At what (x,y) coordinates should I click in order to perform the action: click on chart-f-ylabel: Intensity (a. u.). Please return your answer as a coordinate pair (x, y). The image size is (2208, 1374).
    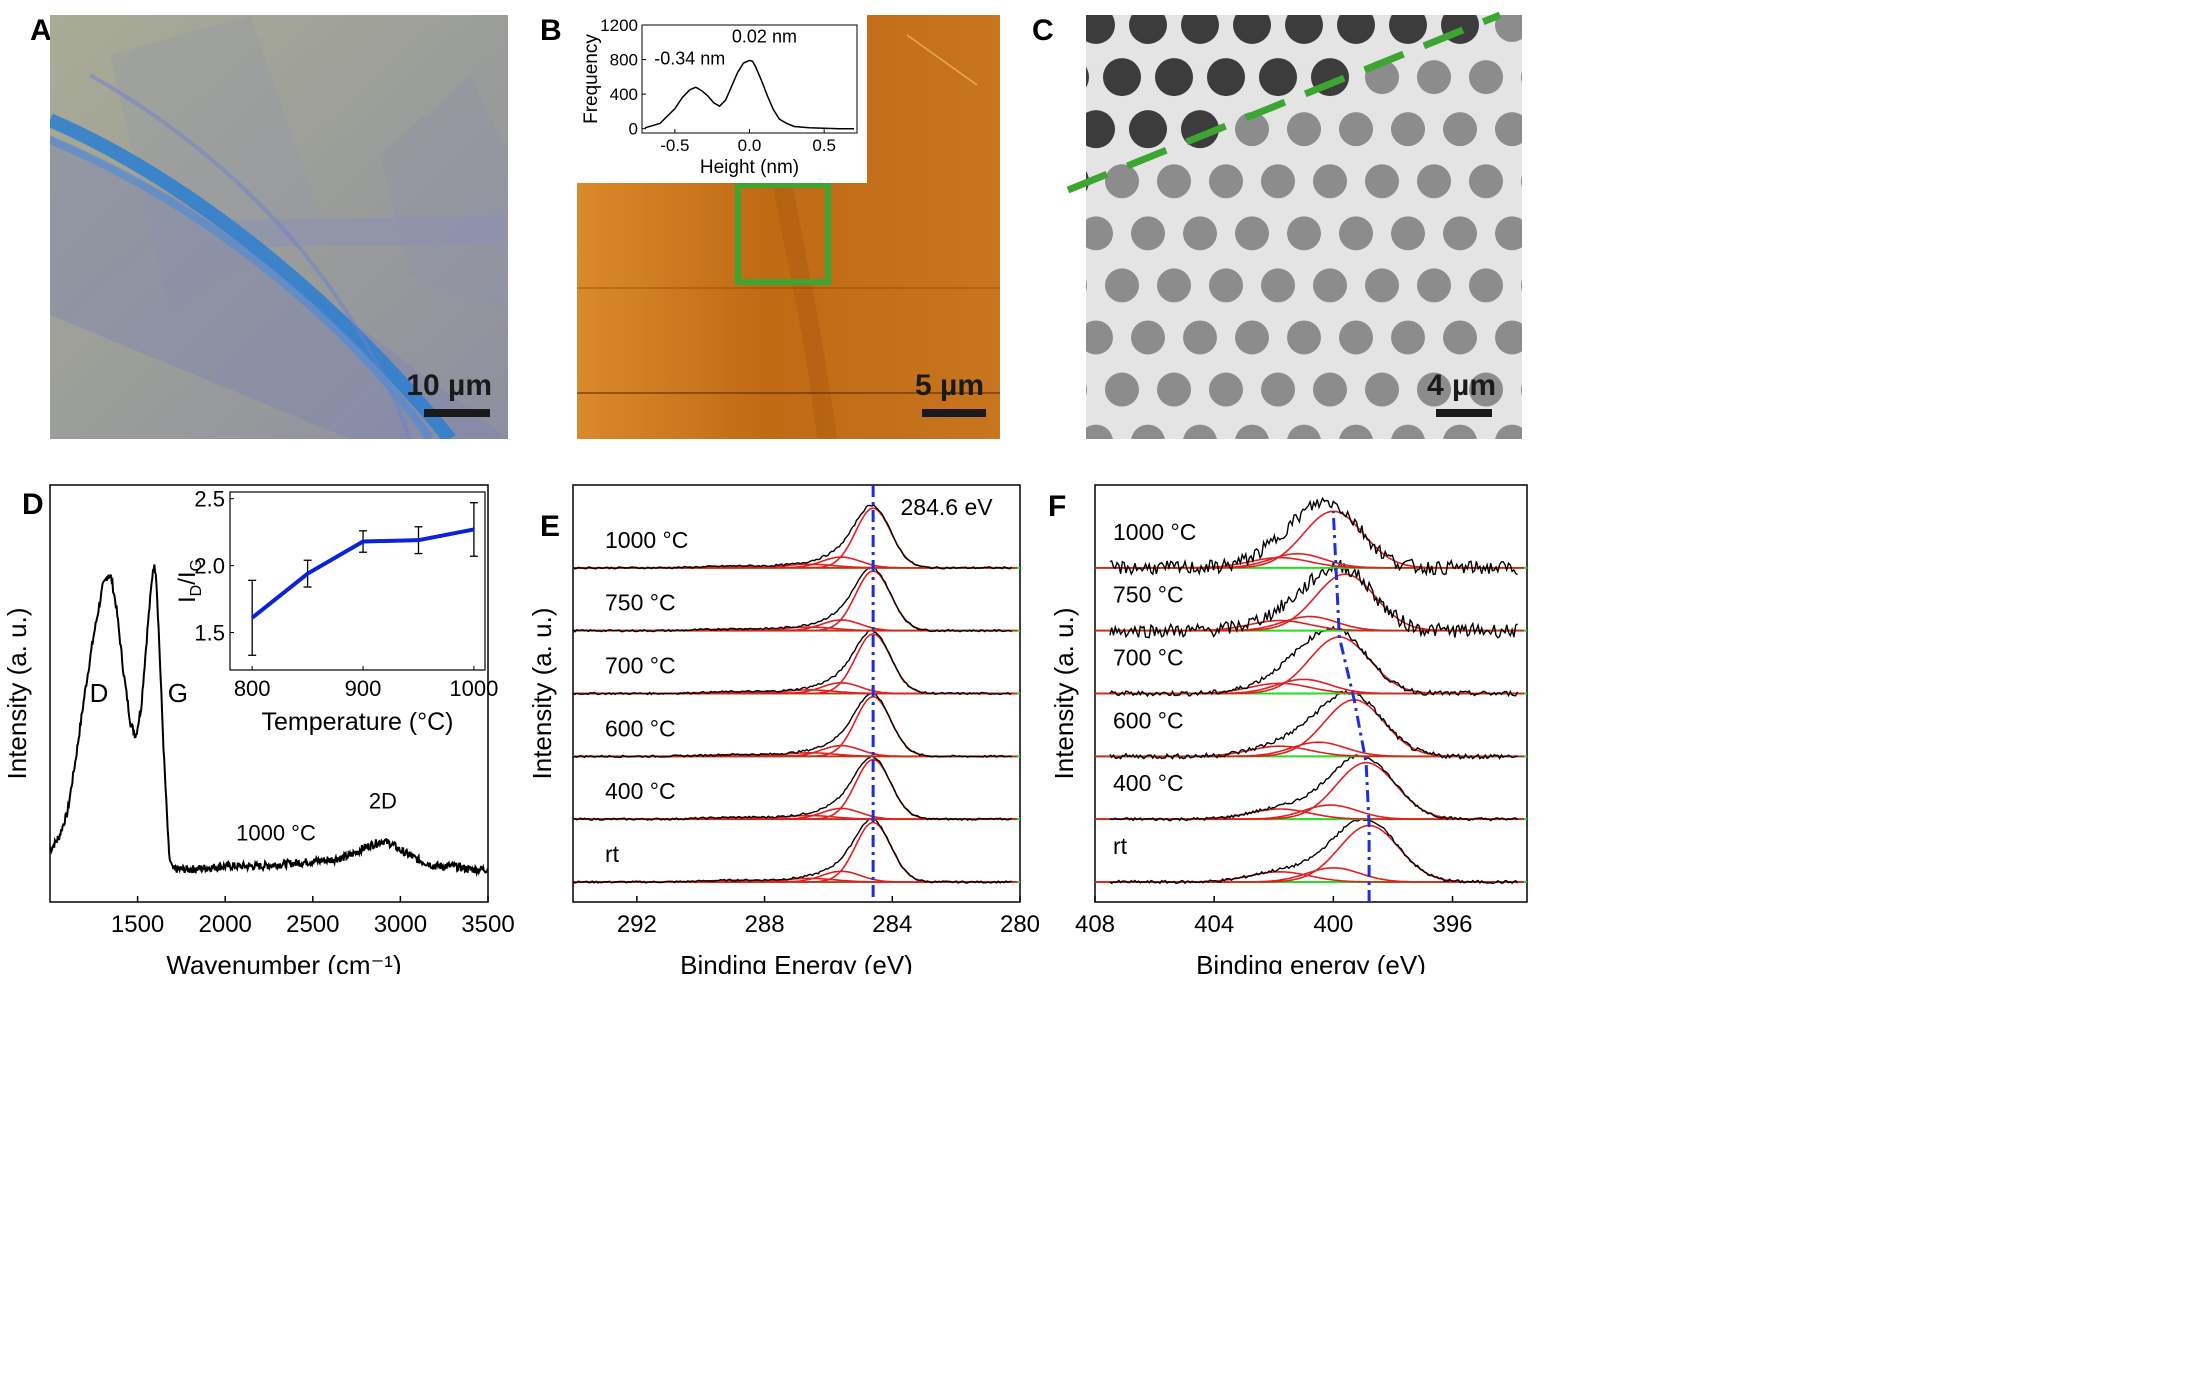
    Looking at the image, I should click on (1064, 694).